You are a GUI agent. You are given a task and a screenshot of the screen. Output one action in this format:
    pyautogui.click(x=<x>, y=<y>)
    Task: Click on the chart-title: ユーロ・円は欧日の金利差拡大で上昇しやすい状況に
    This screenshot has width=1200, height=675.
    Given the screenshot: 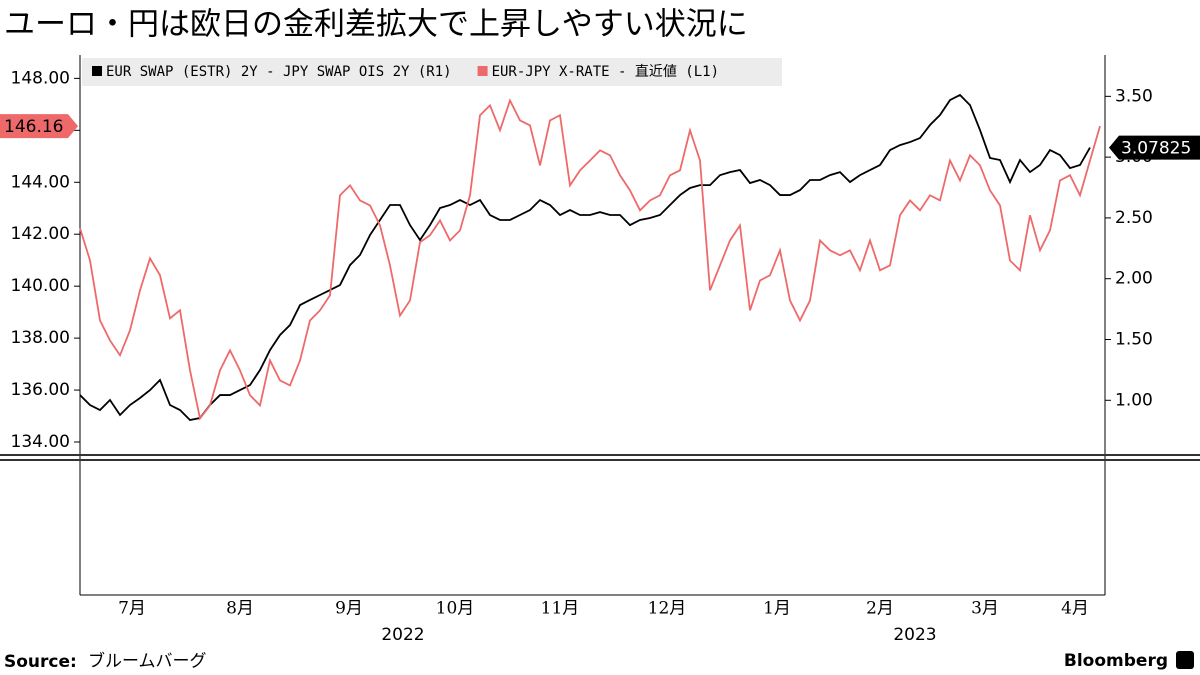 What is the action you would take?
    pyautogui.click(x=376, y=25)
    